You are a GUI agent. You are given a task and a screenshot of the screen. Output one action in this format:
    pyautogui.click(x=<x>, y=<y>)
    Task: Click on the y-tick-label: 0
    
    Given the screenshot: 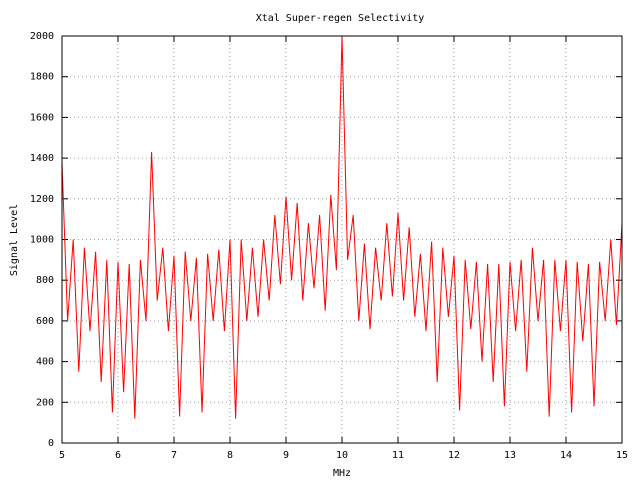 What is the action you would take?
    pyautogui.click(x=51, y=443)
    